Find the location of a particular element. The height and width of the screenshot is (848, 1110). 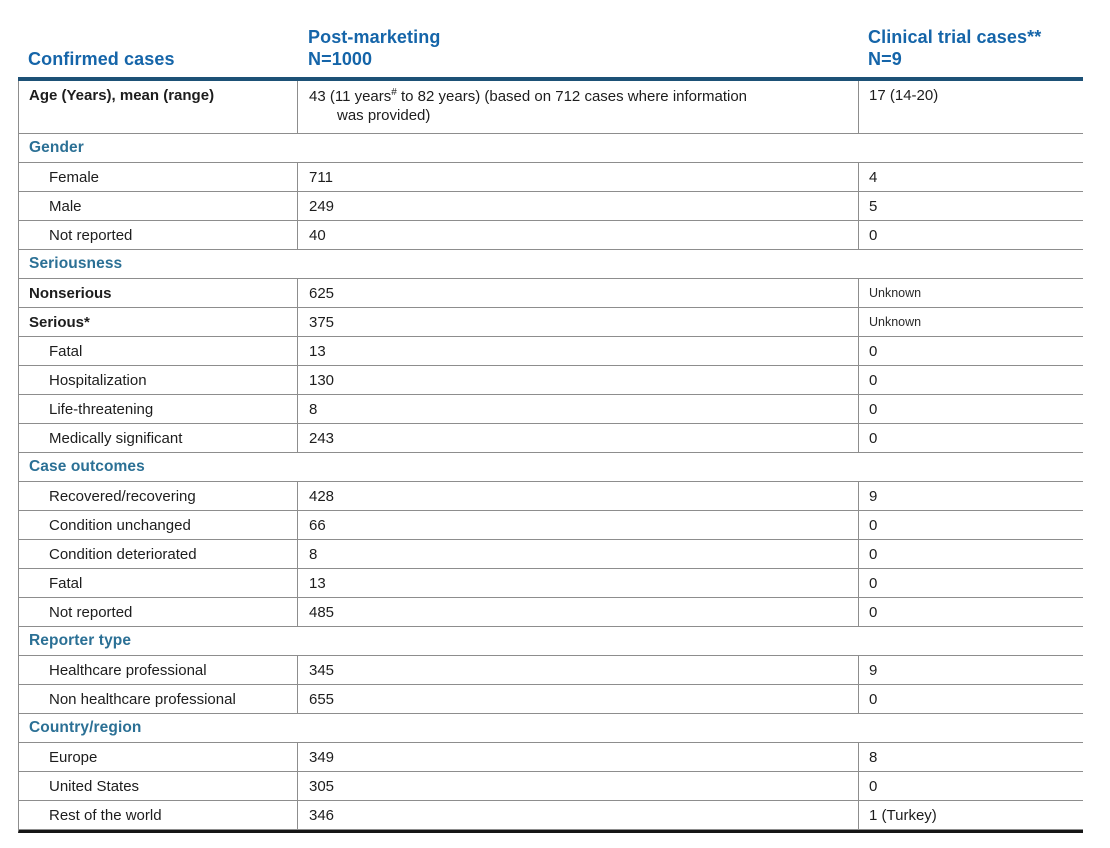

post-marketing-value-cell: 375 is located at coordinates (577, 322).